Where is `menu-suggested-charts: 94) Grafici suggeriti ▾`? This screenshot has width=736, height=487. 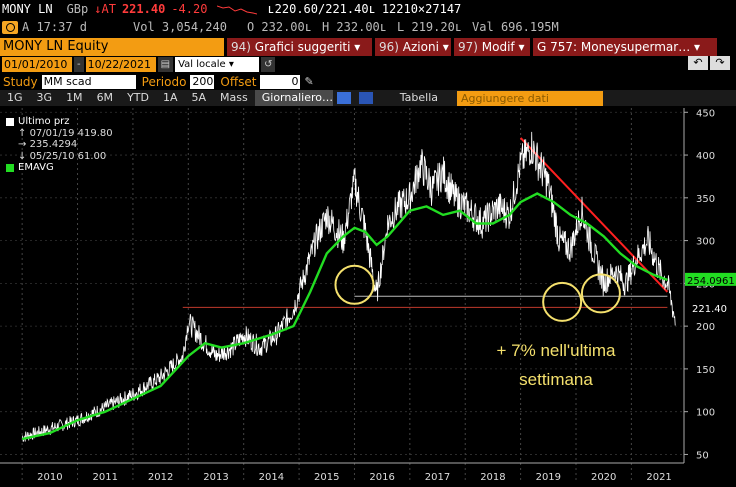
menu-suggested-charts: 94) Grafici suggeriti ▾ is located at coordinates (299, 47).